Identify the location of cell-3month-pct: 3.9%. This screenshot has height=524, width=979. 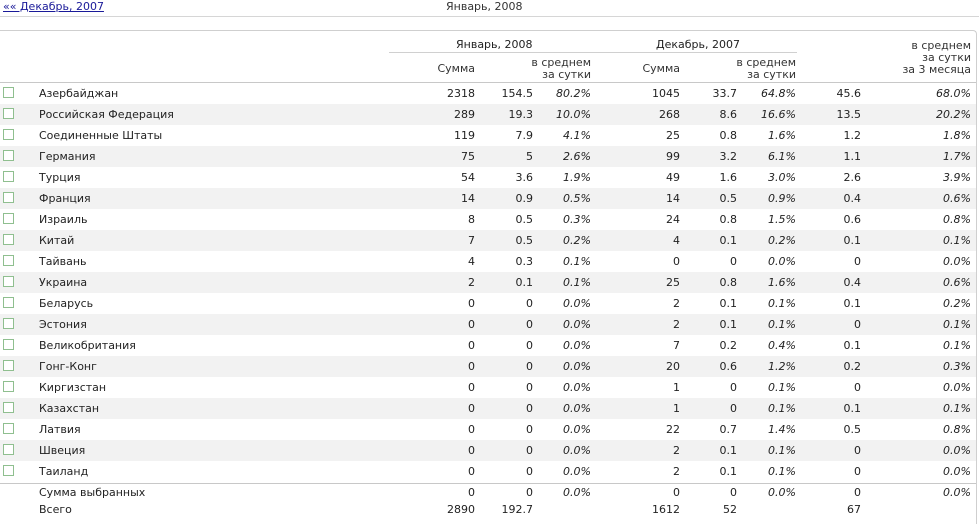
(957, 177).